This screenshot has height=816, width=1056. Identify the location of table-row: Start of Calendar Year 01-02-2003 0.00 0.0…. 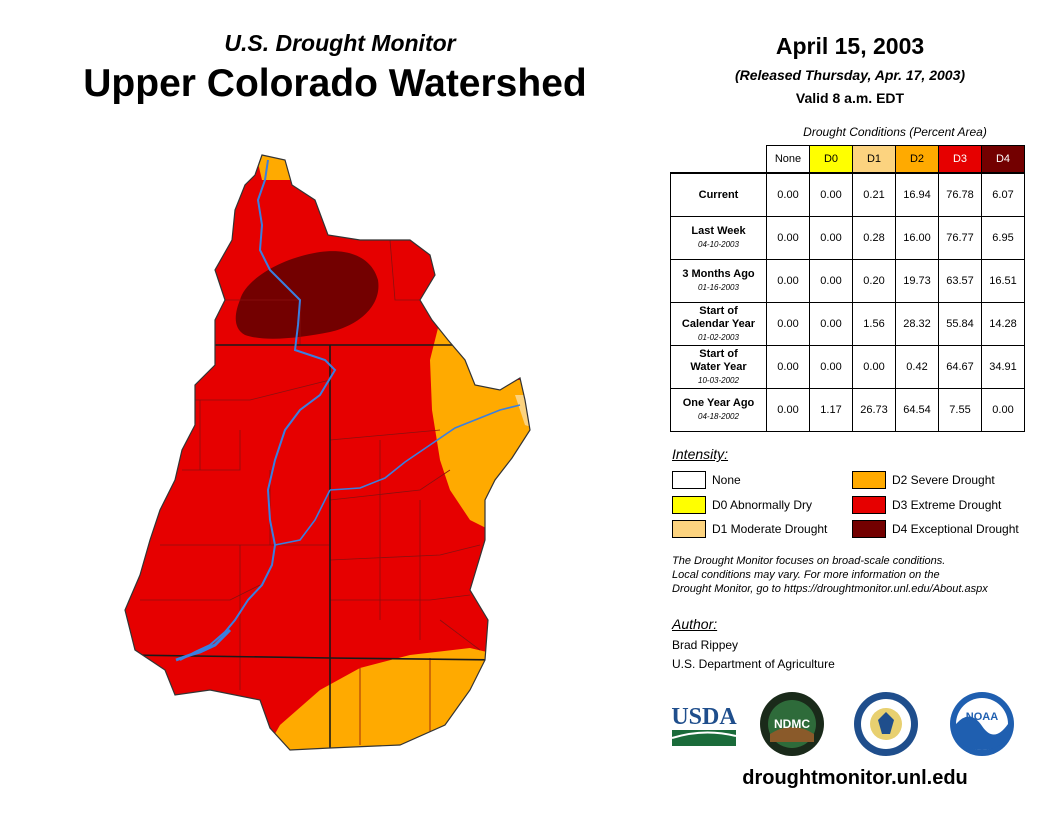
(847, 324).